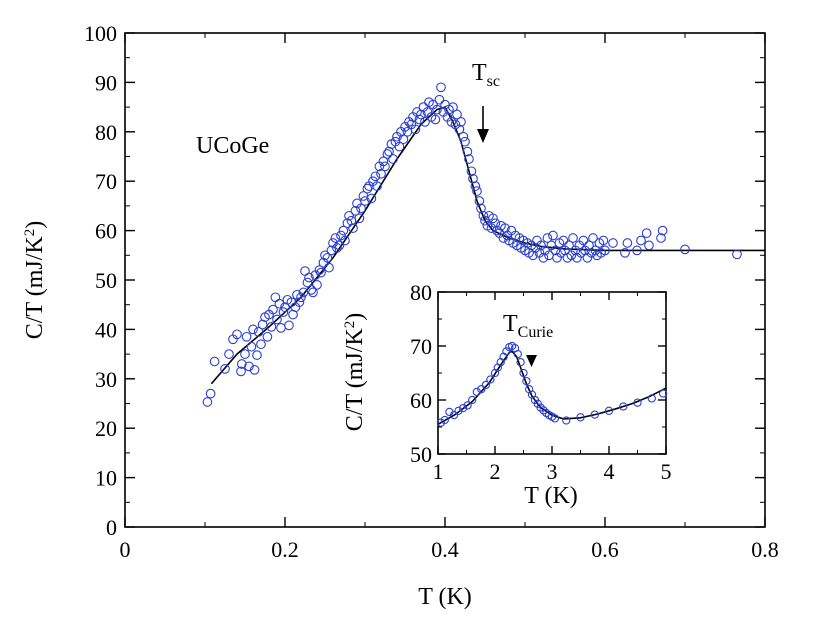 The image size is (830, 619). Describe the element at coordinates (100, 33) in the screenshot. I see `main-y-tick-label: 100` at that location.